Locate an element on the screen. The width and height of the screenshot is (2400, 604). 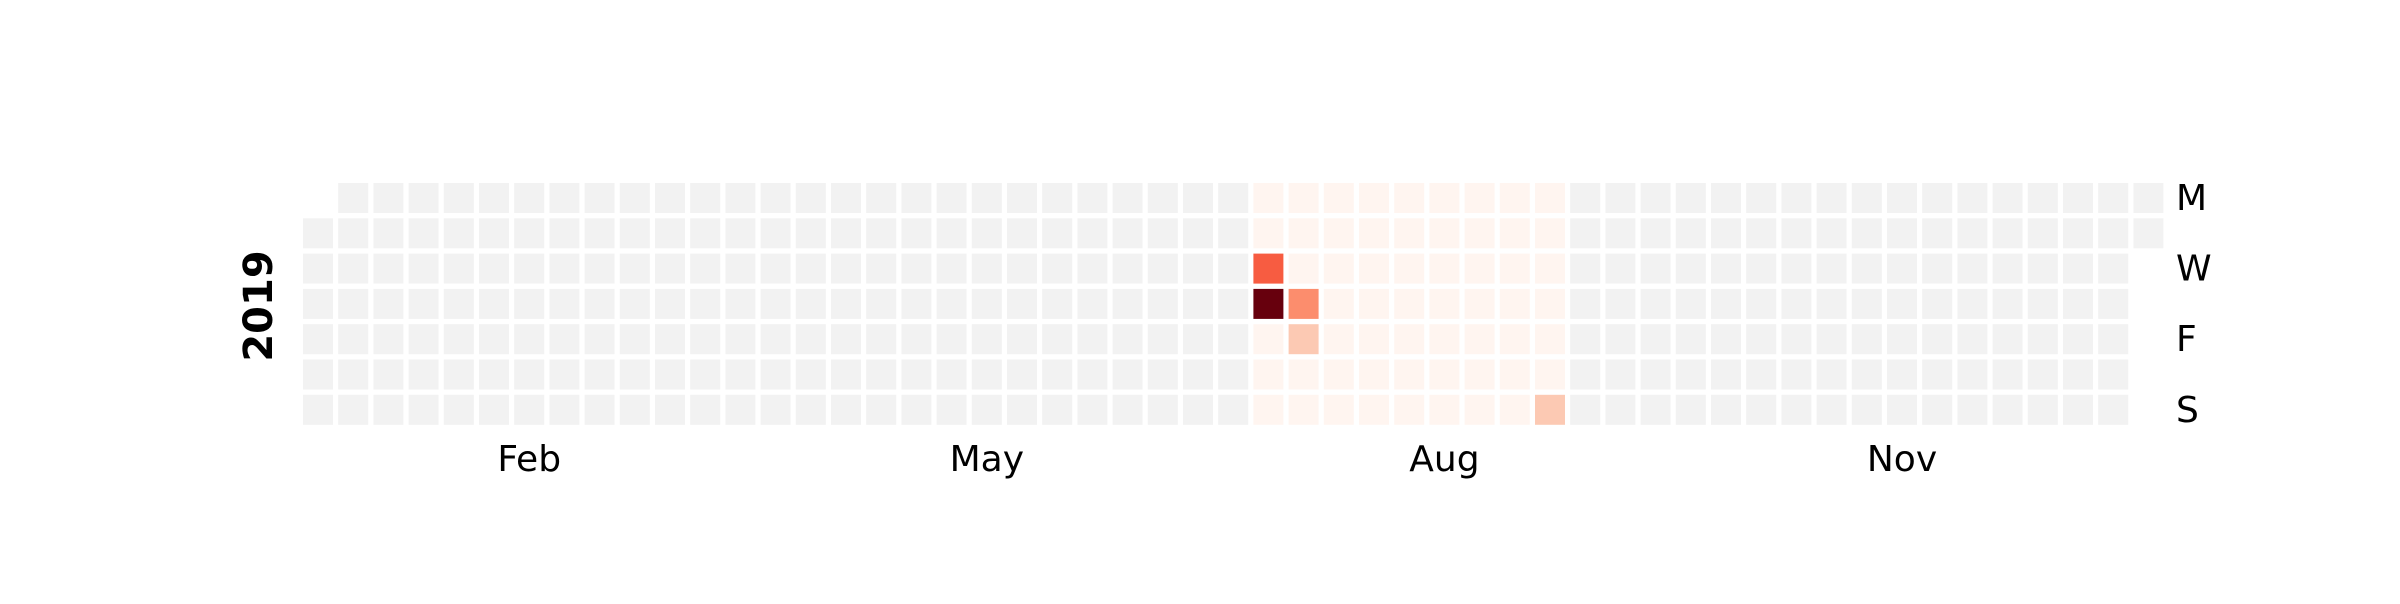
year-label: 2019 is located at coordinates (259, 305).